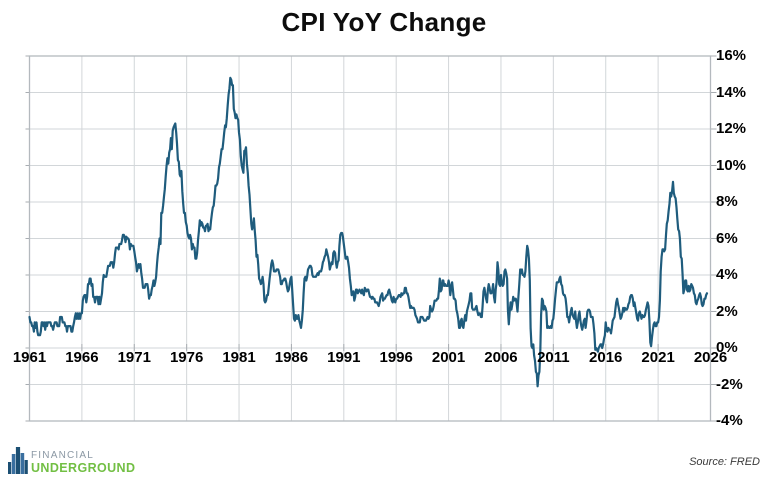  Describe the element at coordinates (29, 357) in the screenshot. I see `x-tick-label: 1961` at that location.